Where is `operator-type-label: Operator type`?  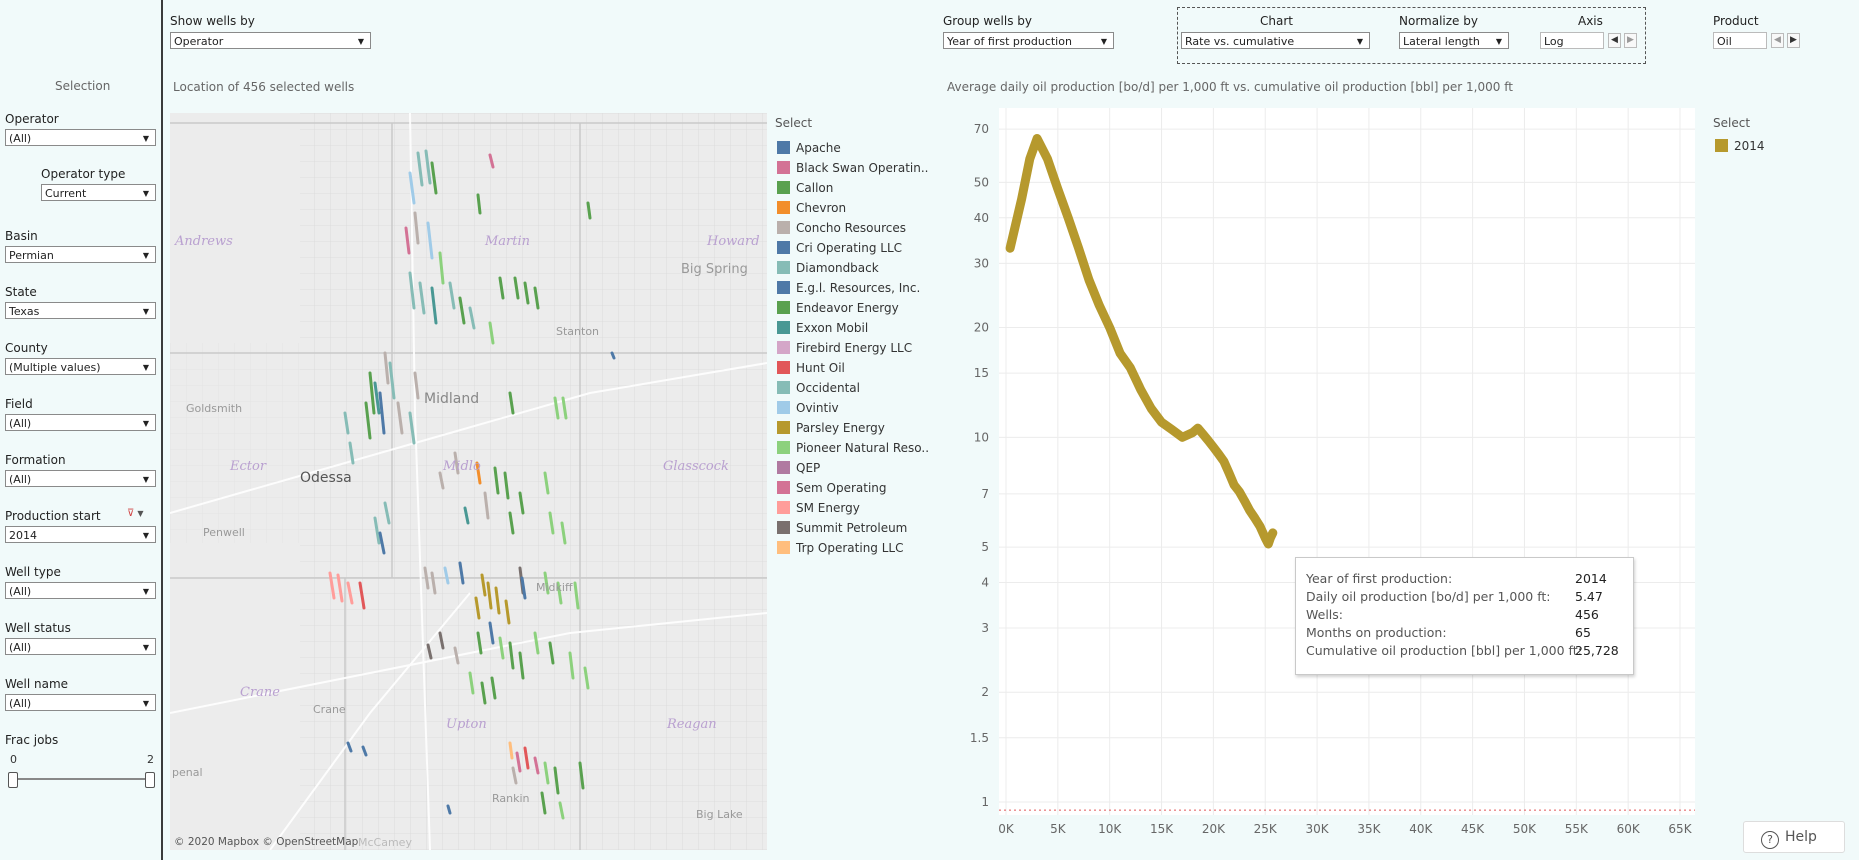
operator-type-label: Operator type is located at coordinates (83, 174).